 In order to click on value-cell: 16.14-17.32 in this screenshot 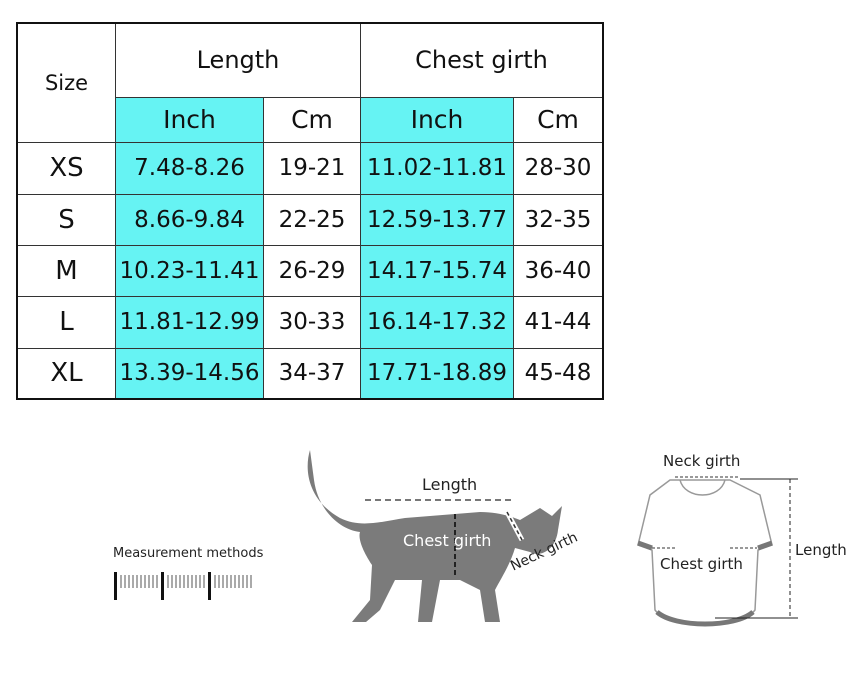, I will do `click(437, 322)`.